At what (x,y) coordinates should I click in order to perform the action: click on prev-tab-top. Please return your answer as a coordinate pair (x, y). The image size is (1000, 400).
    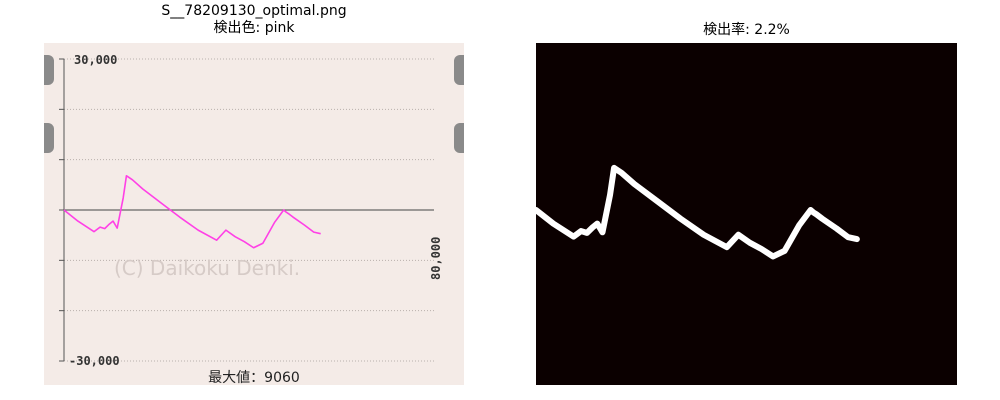
    Looking at the image, I should click on (49, 70).